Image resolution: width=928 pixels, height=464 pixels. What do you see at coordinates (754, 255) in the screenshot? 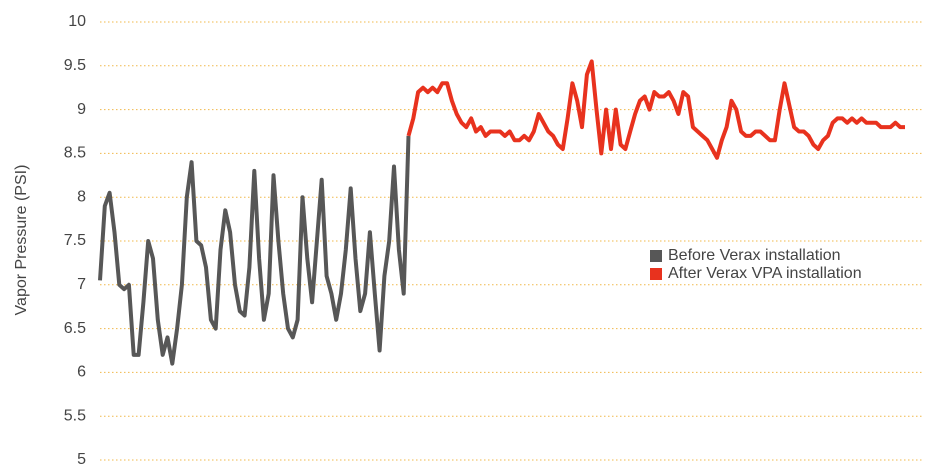
I see `legend-label: Before Verax installation` at bounding box center [754, 255].